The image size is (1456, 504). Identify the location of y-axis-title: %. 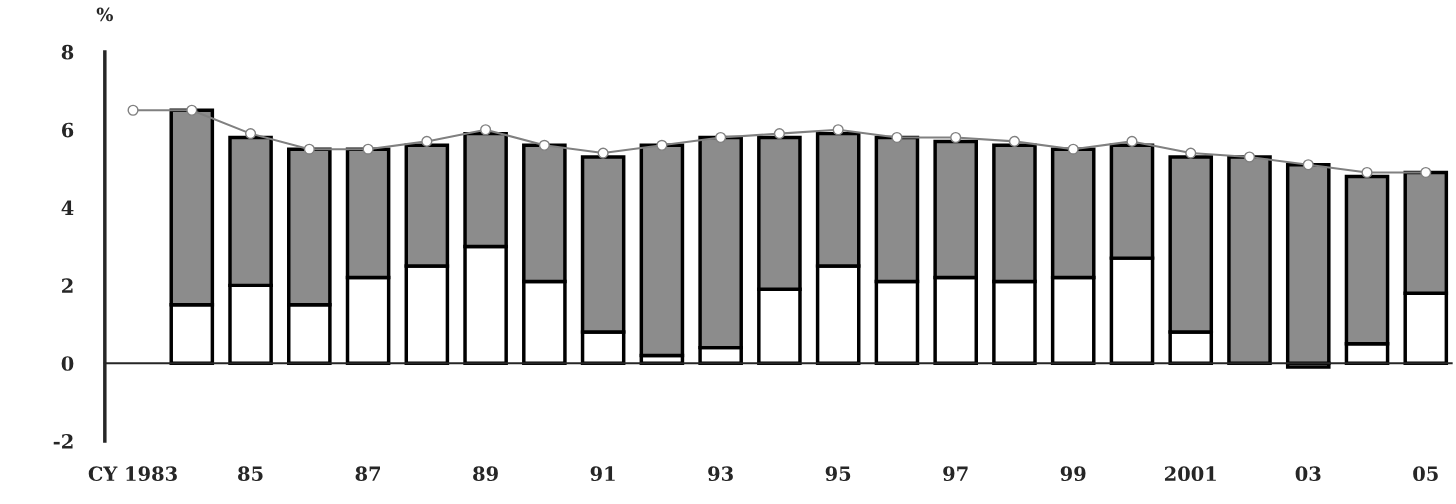
(104, 14).